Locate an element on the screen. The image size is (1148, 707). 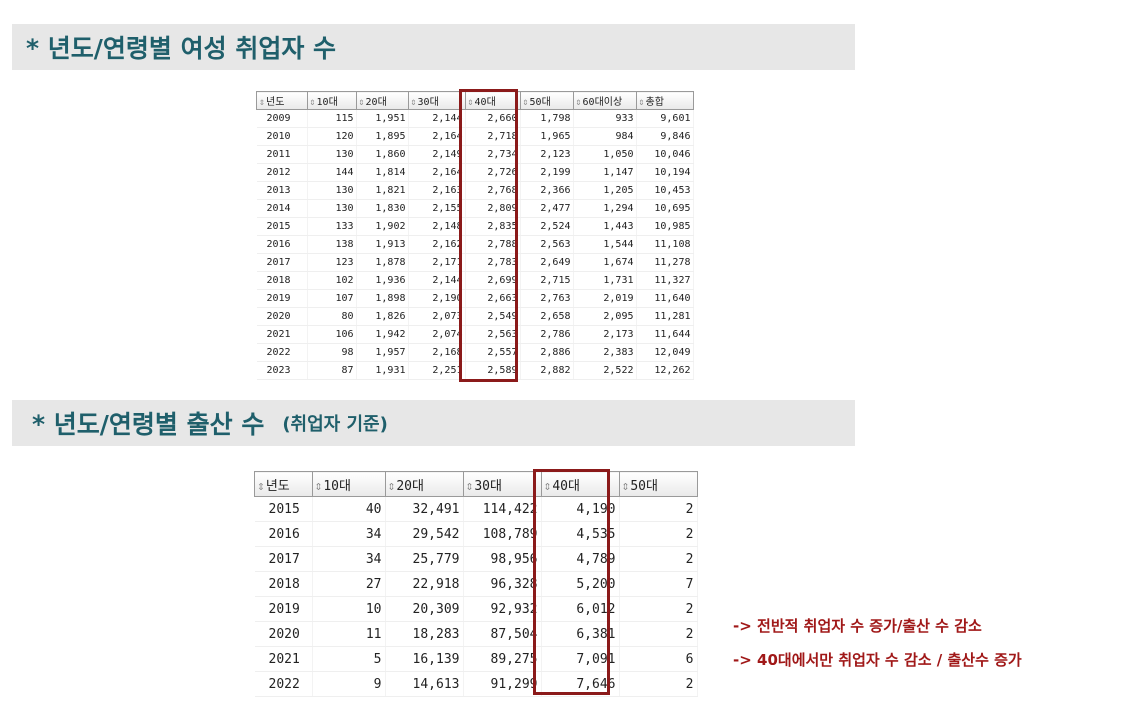
table-row: 2011 130 1,860 2,149 2,734 2,123 1,050 10,046 is located at coordinates (475, 154).